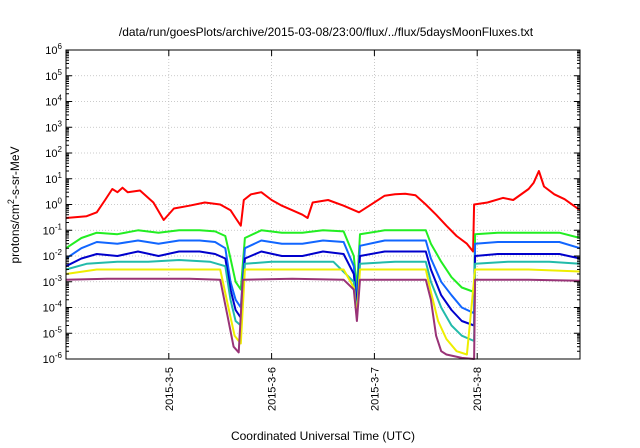 This screenshot has height=448, width=640. Describe the element at coordinates (170, 389) in the screenshot. I see `x-tick-label: 2015-3-5` at that location.